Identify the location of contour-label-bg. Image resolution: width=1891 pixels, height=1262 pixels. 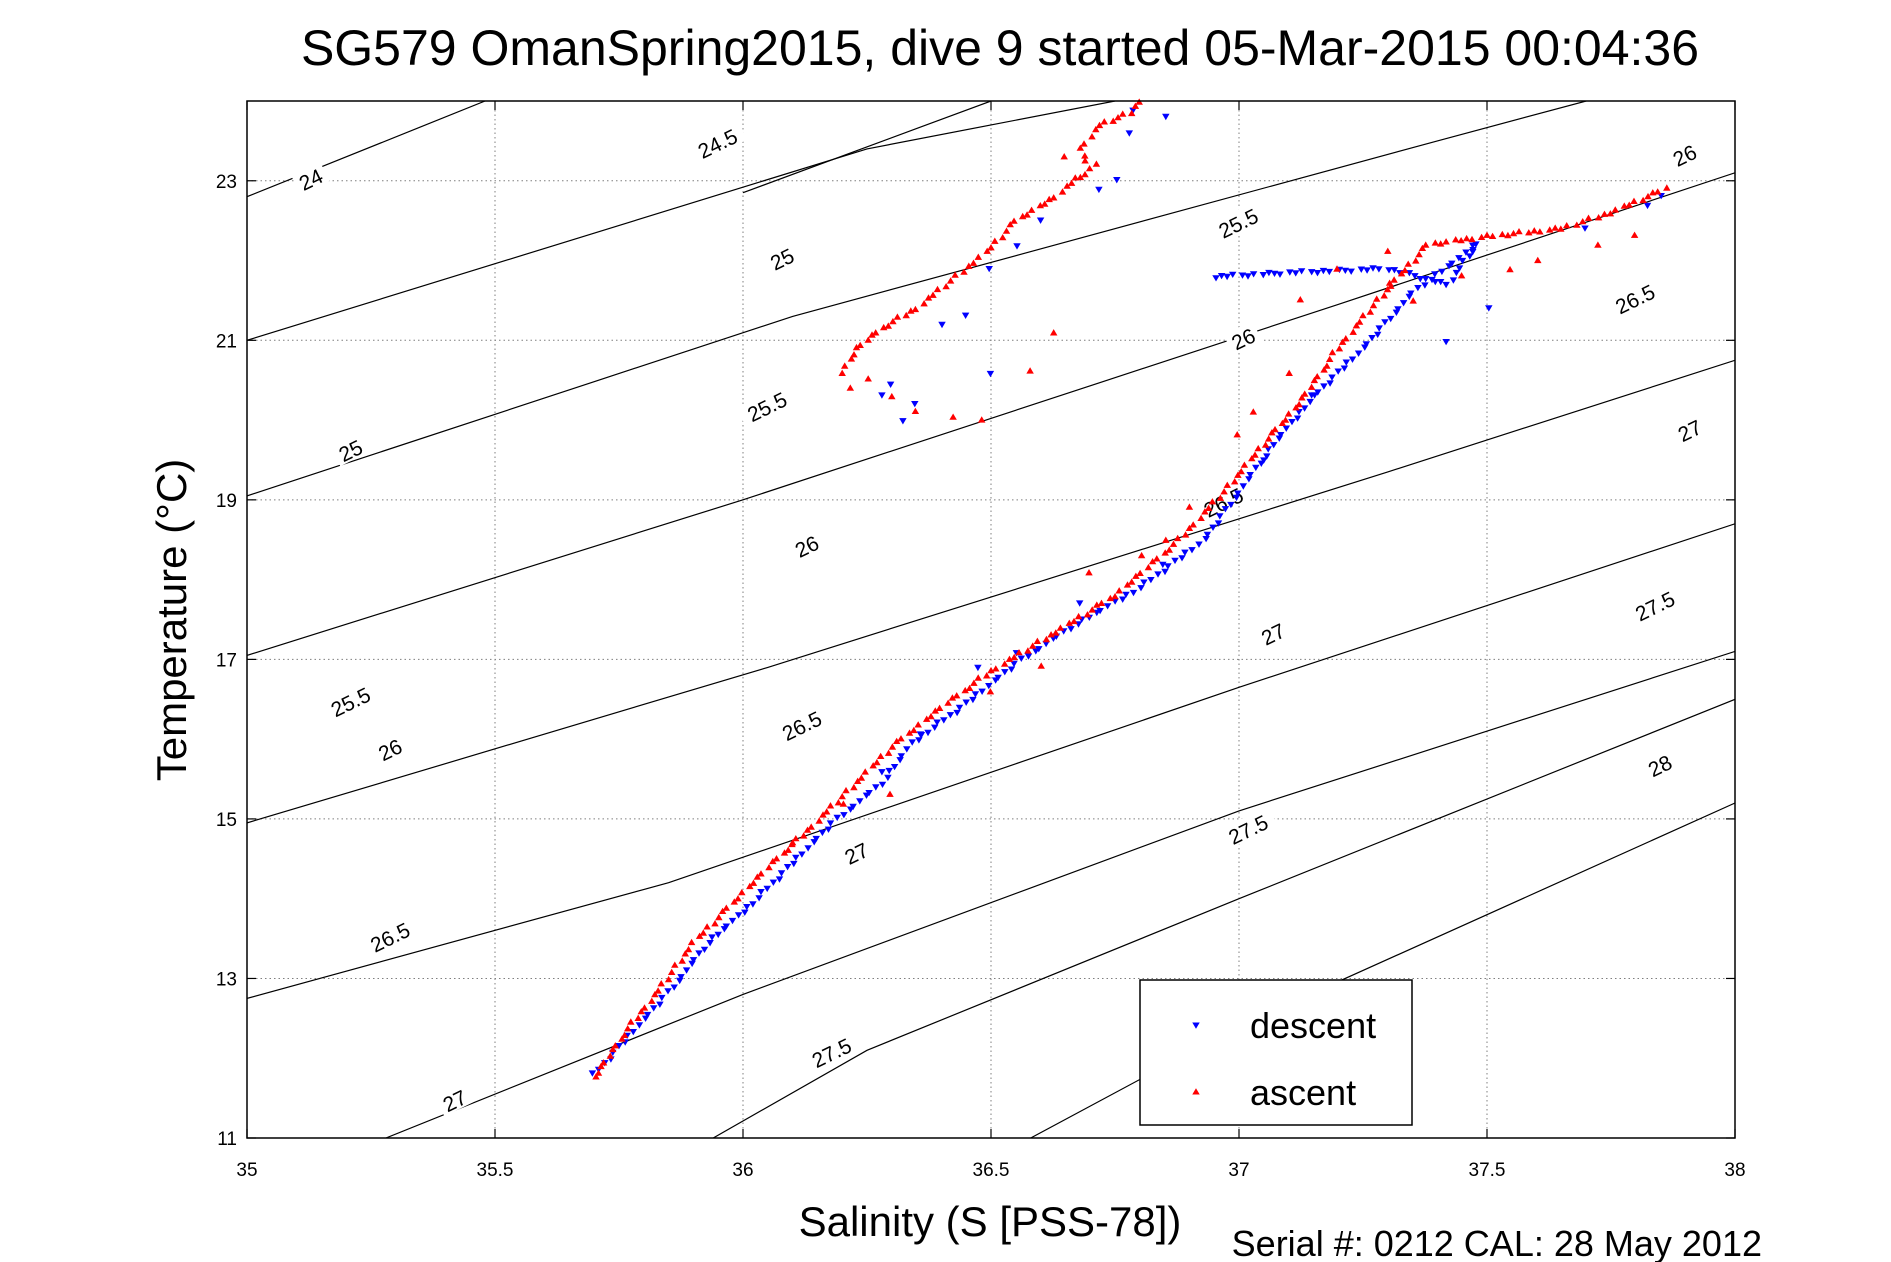
(1237, 222).